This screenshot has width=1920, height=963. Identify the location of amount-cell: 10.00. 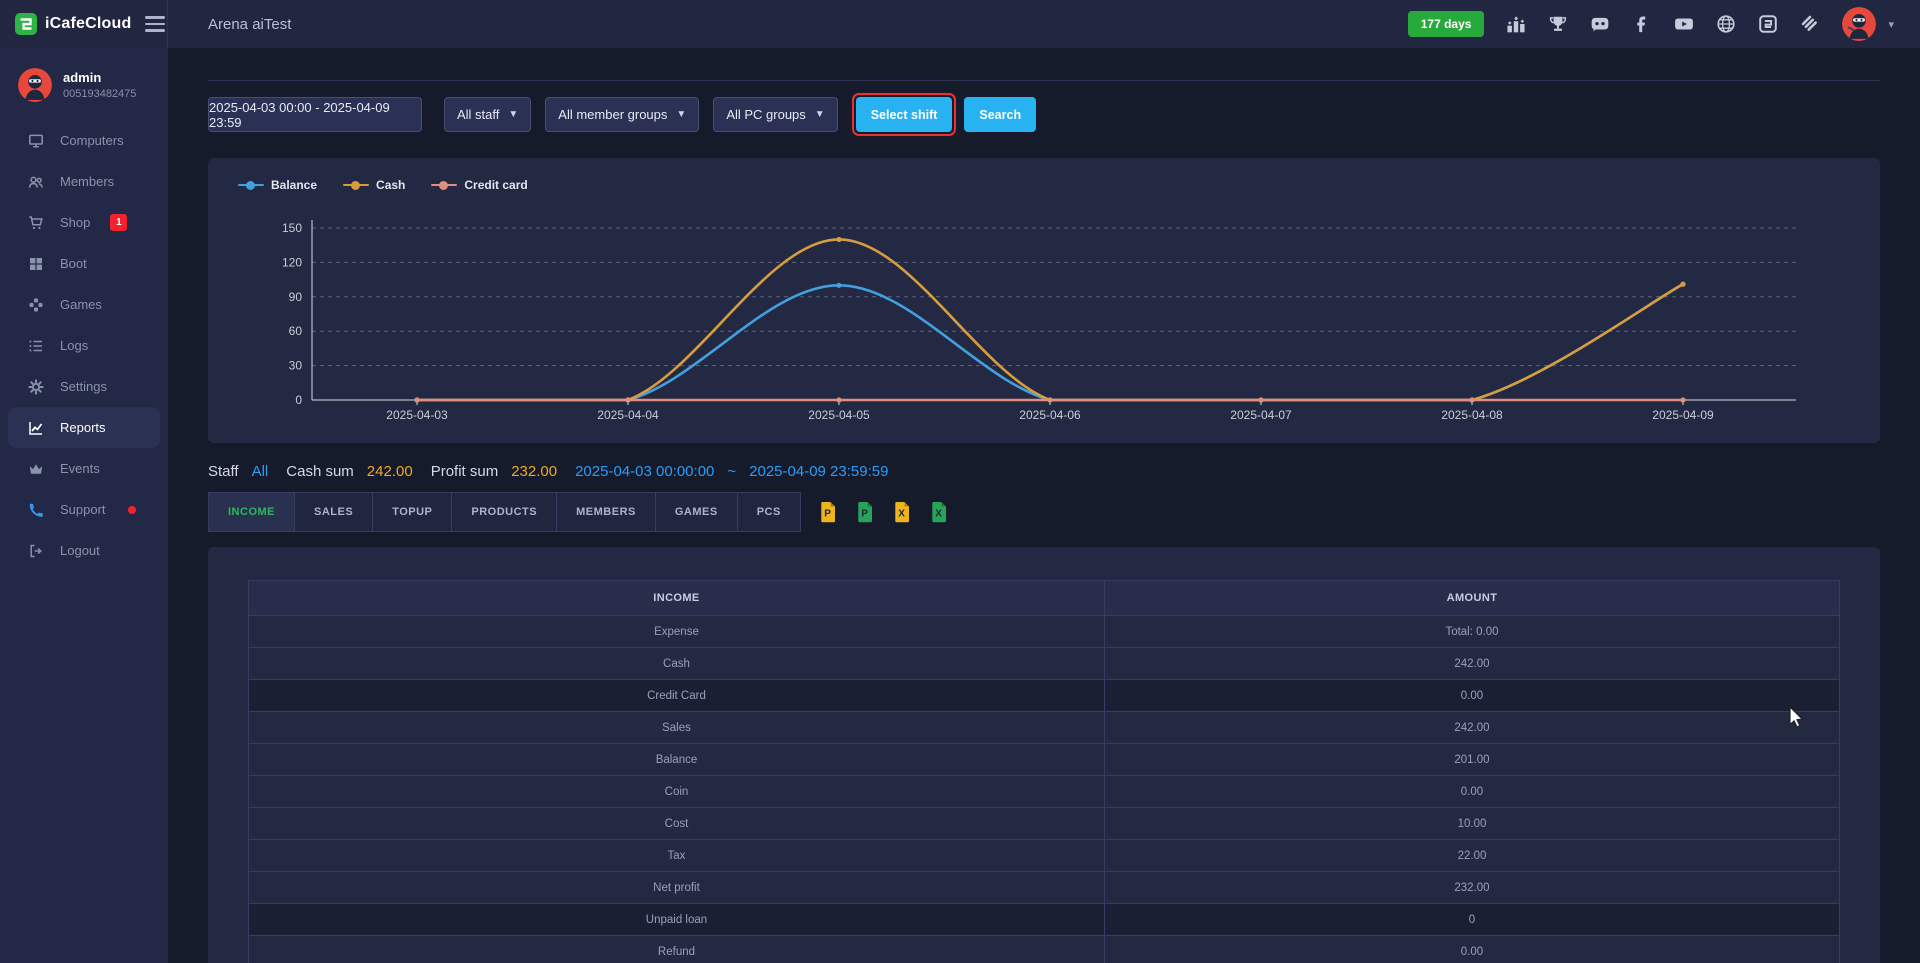
(1472, 823).